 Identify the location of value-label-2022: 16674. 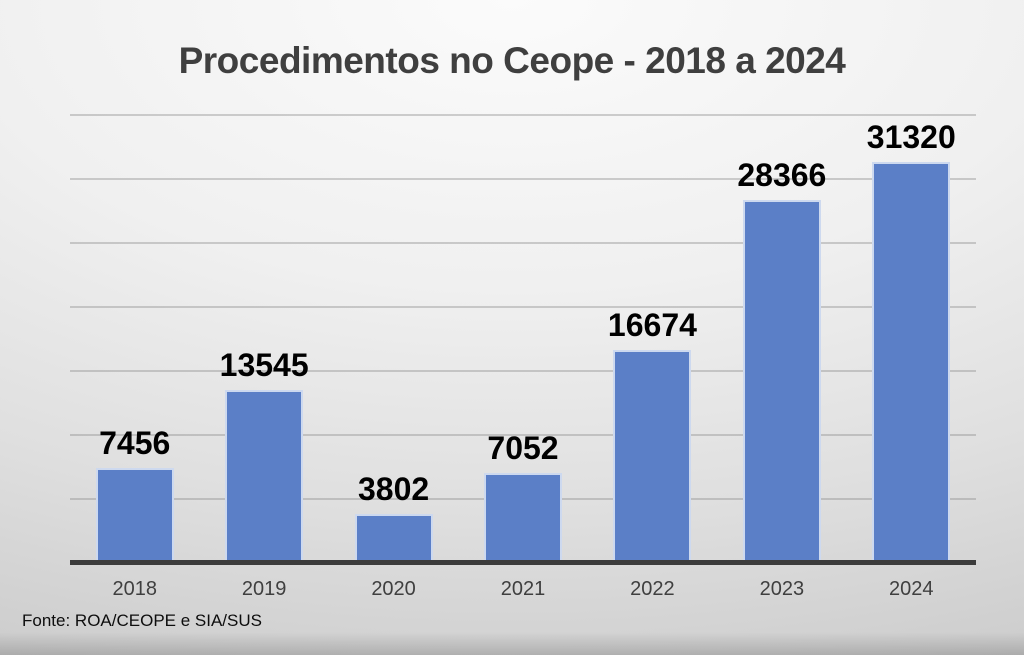
(652, 324).